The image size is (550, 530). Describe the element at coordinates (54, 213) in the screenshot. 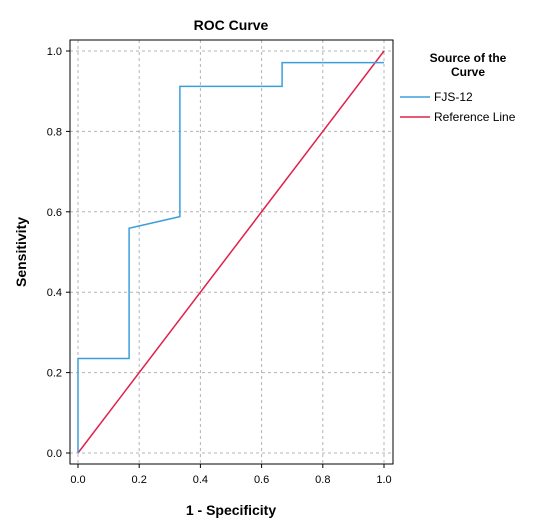

I see `y-tick-label: 0.6` at that location.